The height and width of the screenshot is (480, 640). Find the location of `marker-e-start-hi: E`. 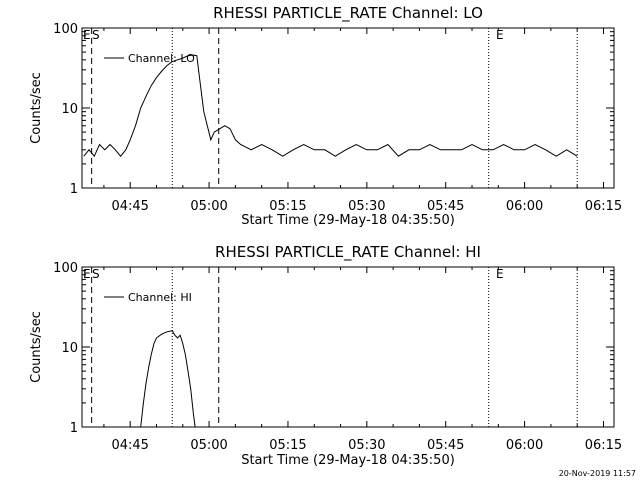

marker-e-start-hi: E is located at coordinates (87, 274).